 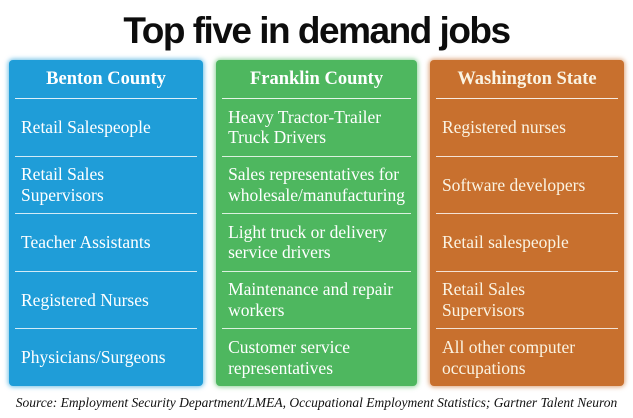 What do you see at coordinates (86, 126) in the screenshot?
I see `cell-benton-rank1: Retail Salespeople` at bounding box center [86, 126].